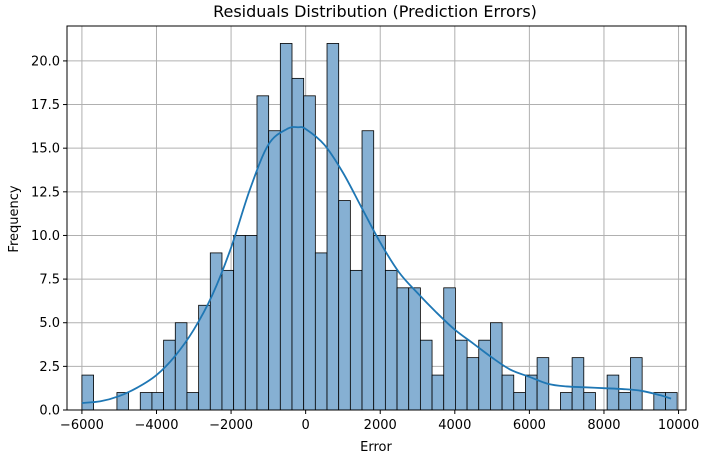 Image resolution: width=726 pixels, height=458 pixels. I want to click on y-axis-ticks: 0.0 2.5 5.0 7.5 10.0 12.5 15.0 17.5 20.0, so click(49, 236).